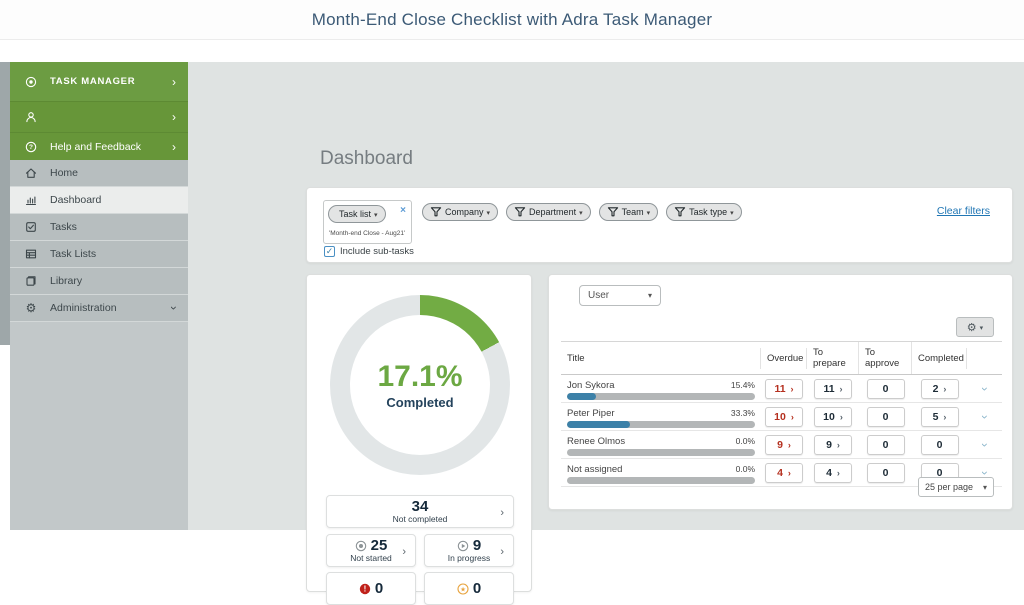  Describe the element at coordinates (99, 200) in the screenshot. I see `sidebar-item-dashboard: Dashboard` at that location.